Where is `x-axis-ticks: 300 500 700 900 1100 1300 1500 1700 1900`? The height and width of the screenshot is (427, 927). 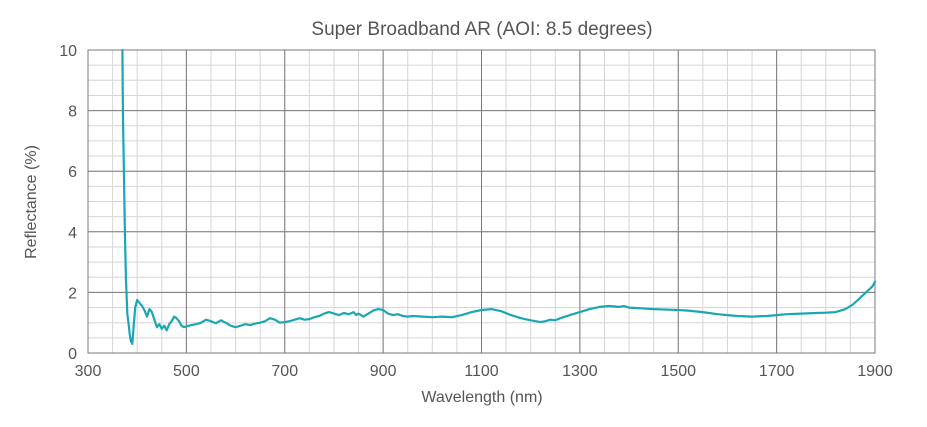
x-axis-ticks: 300 500 700 900 1100 1300 1500 1700 1900 is located at coordinates (484, 371).